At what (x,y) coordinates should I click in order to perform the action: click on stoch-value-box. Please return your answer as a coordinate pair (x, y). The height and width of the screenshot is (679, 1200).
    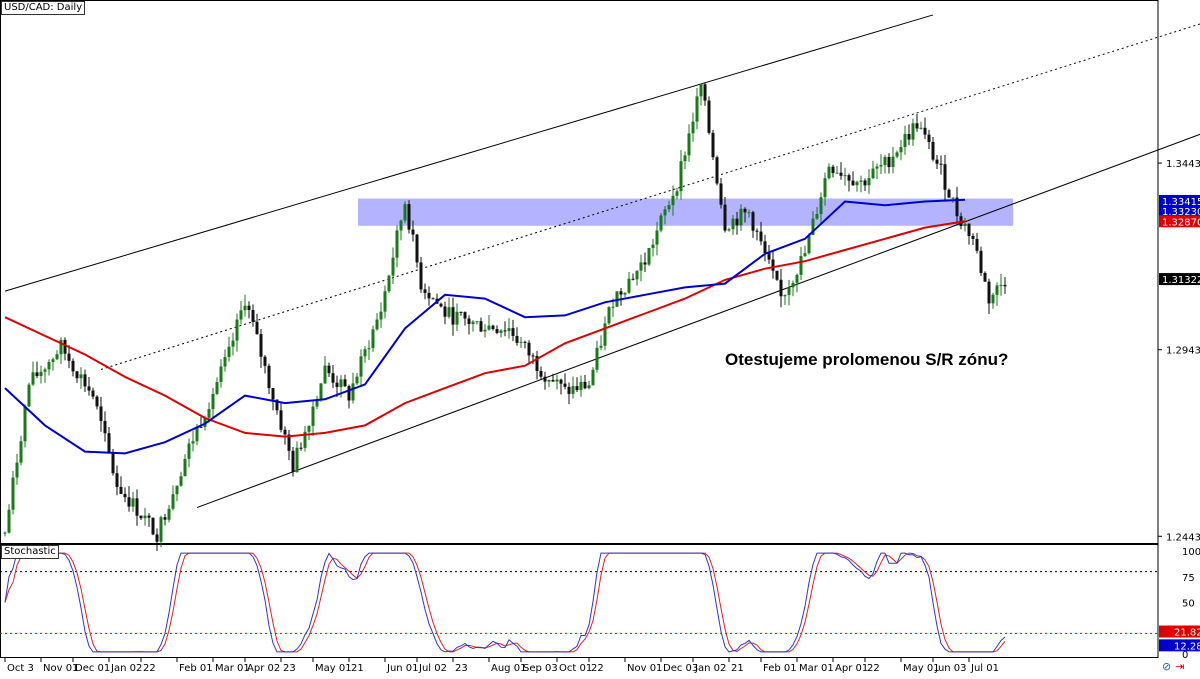
    Looking at the image, I should click on (1179, 631).